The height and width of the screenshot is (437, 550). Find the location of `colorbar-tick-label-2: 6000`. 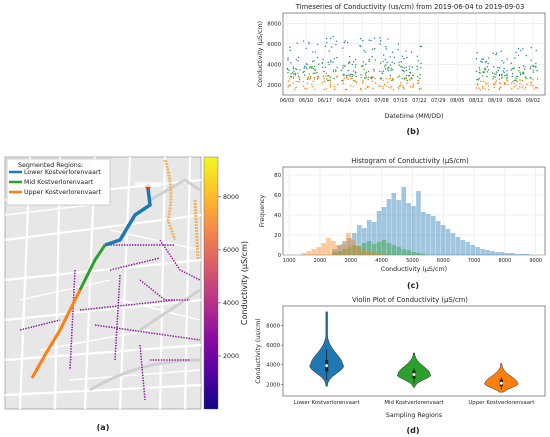

colorbar-tick-label-2: 6000 is located at coordinates (231, 250).